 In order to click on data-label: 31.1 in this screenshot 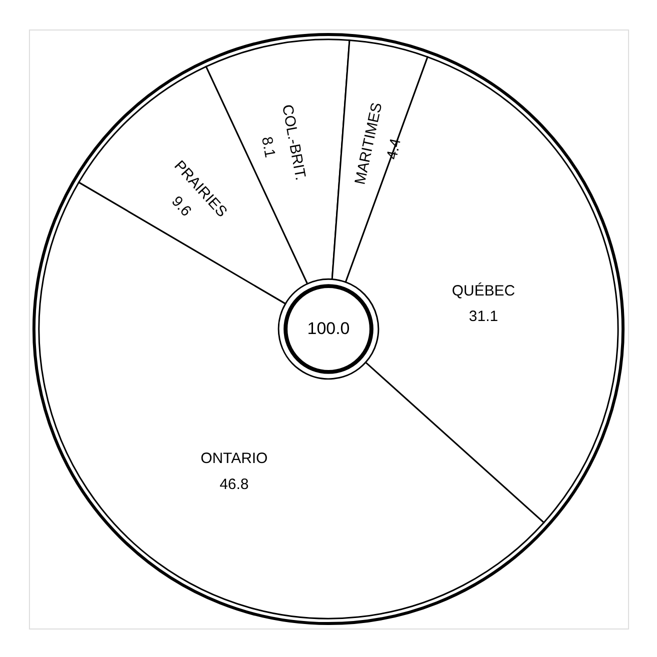, I will do `click(483, 317)`.